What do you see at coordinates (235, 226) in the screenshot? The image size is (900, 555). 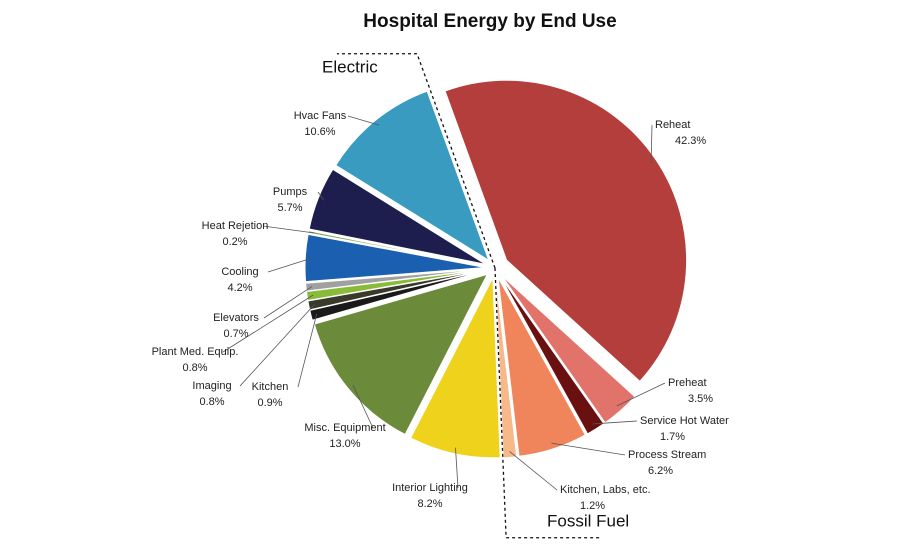 I see `slice-label: Heat Rejetion` at bounding box center [235, 226].